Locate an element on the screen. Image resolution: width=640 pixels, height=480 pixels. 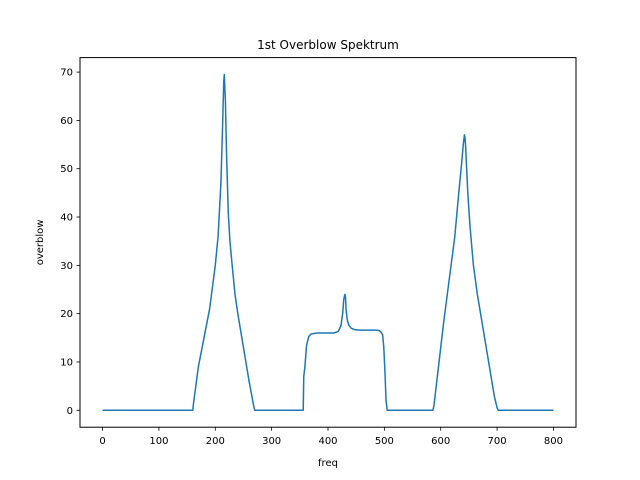
y-tick-label: 60 is located at coordinates (66, 121).